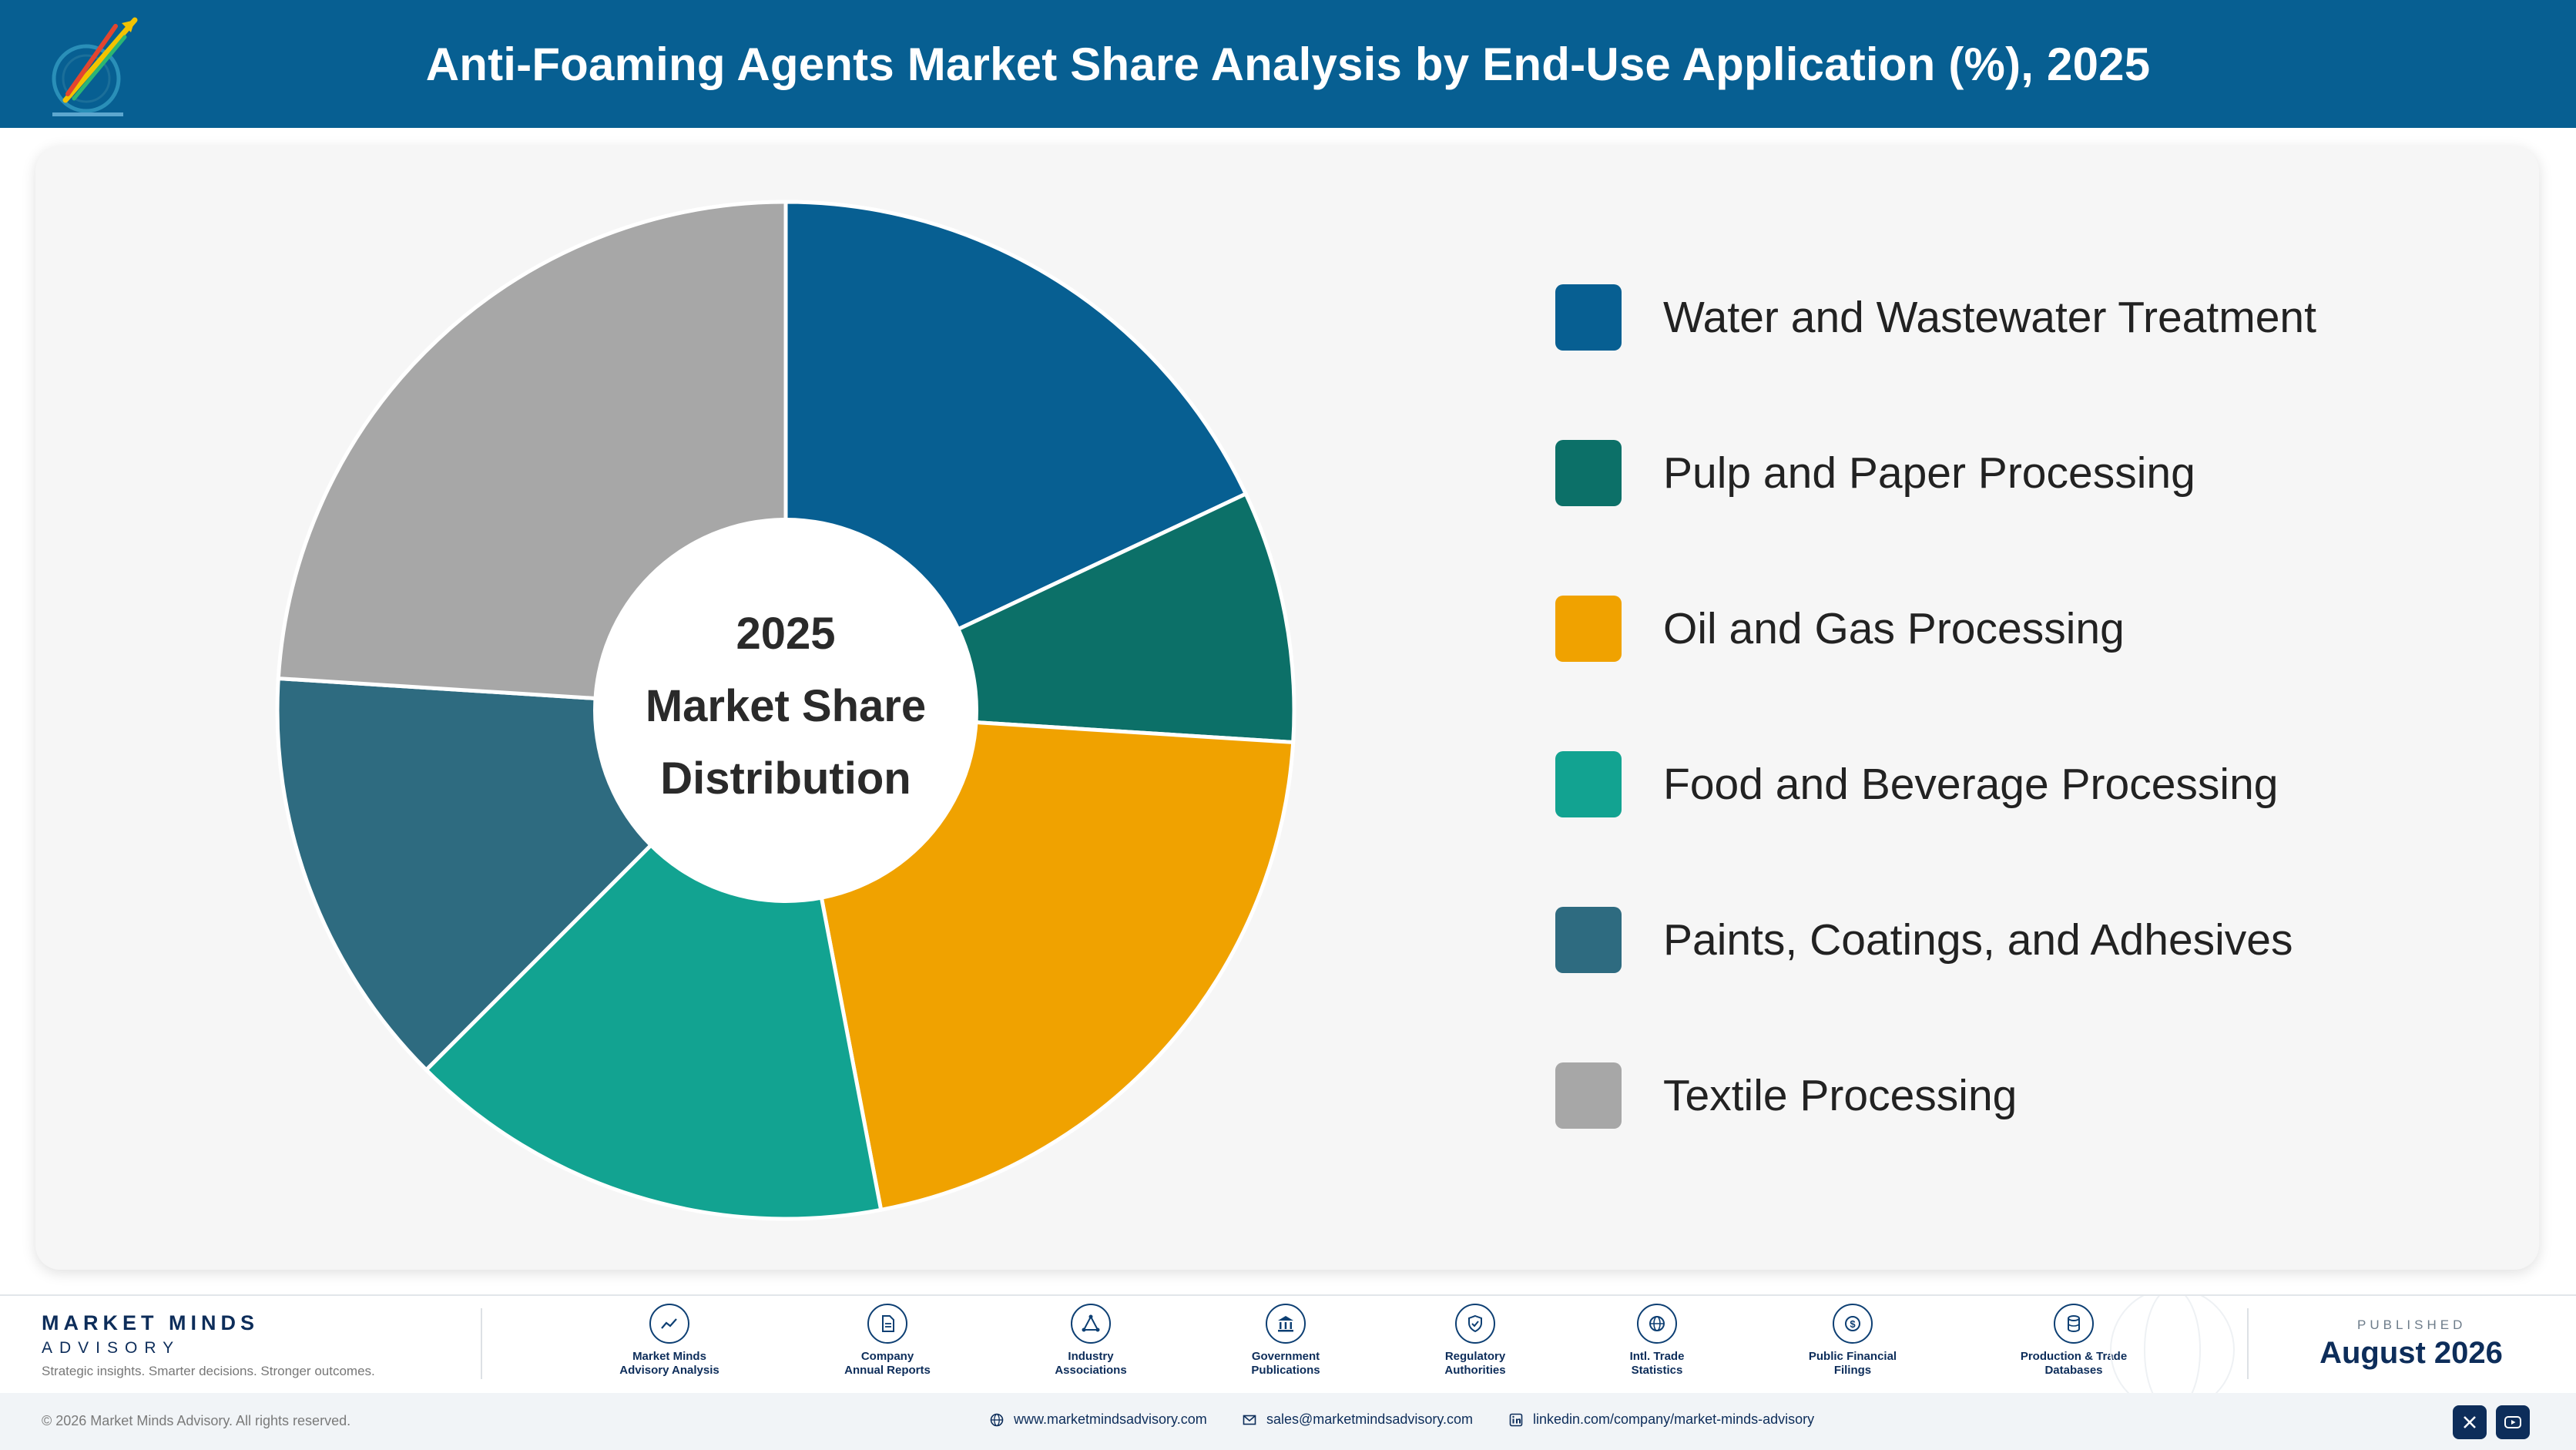 This screenshot has height=1450, width=2576. What do you see at coordinates (1971, 784) in the screenshot?
I see `legend-label: Food and Beverage Processing` at bounding box center [1971, 784].